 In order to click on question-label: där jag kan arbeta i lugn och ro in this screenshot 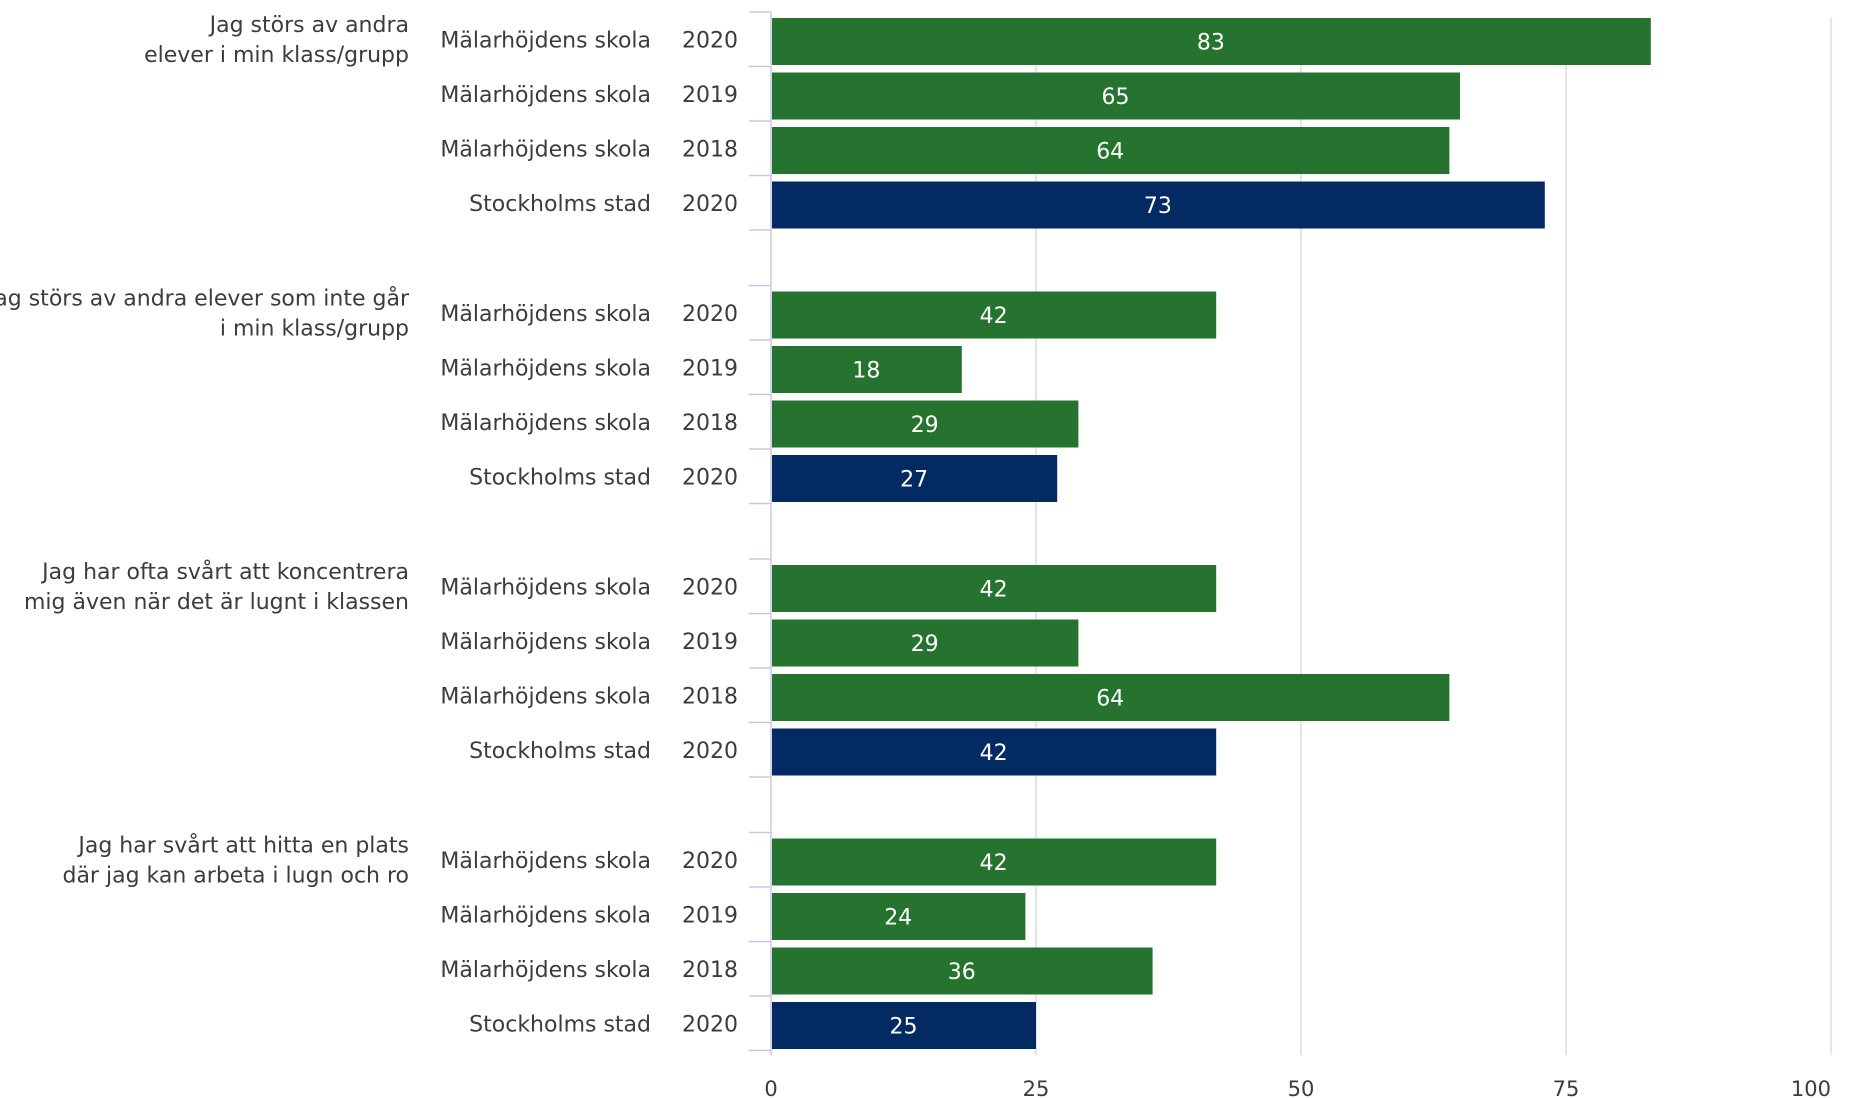, I will do `click(235, 876)`.